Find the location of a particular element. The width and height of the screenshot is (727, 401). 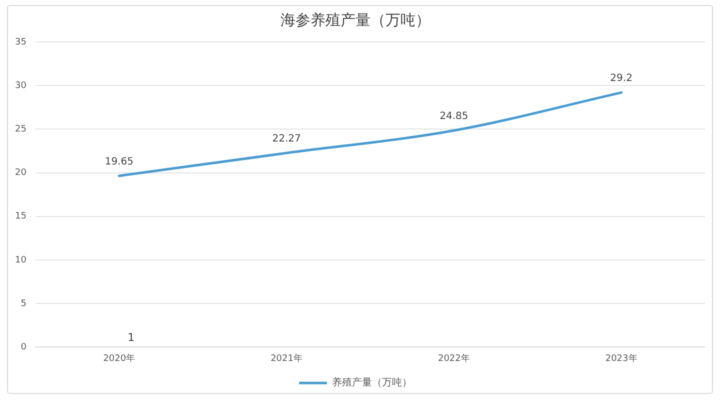

y-tick-label: 0 is located at coordinates (23, 347).